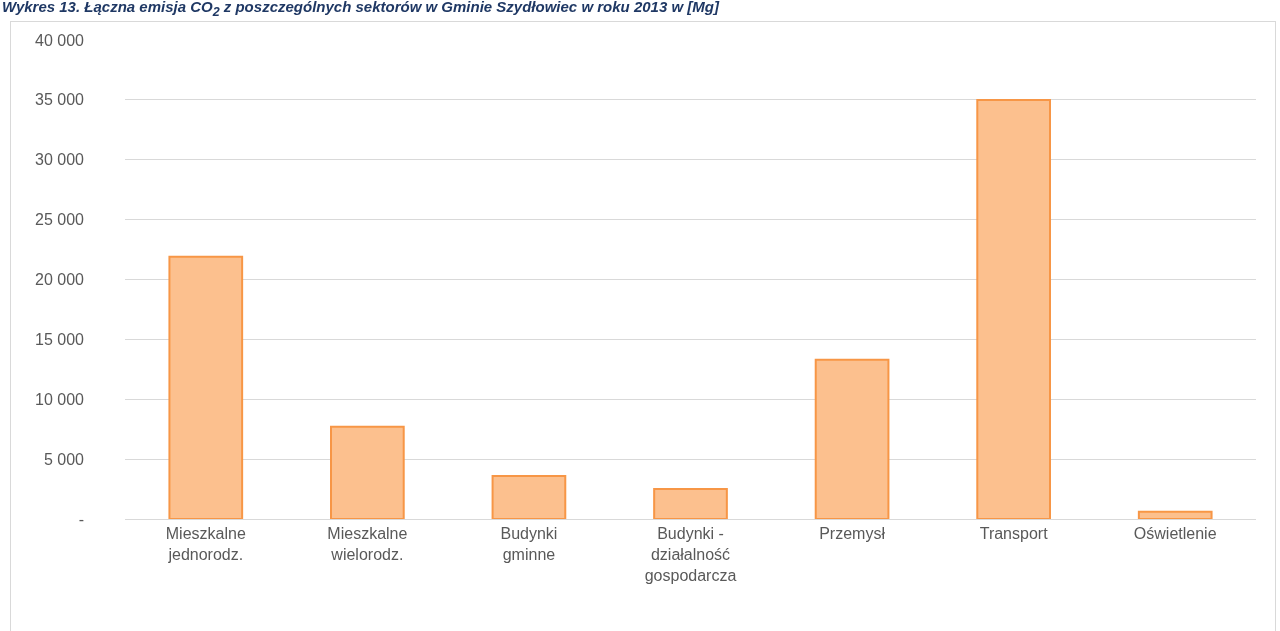 This screenshot has width=1280, height=631. I want to click on x-tick-label: Mieszkalne jednorodz., so click(205, 544).